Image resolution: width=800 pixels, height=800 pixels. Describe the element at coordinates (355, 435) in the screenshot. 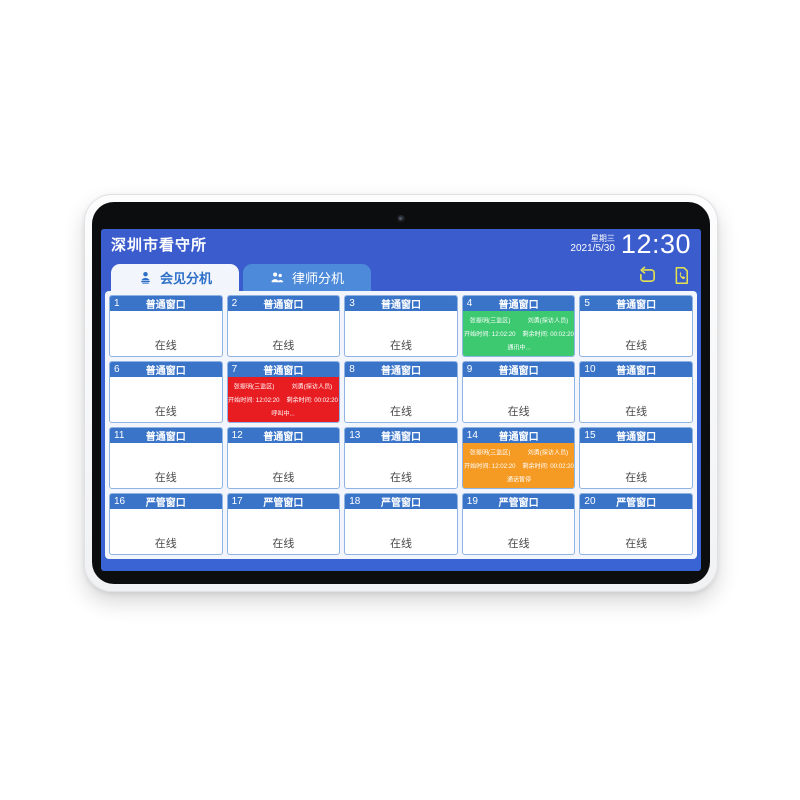

I see `window-number: 13` at that location.